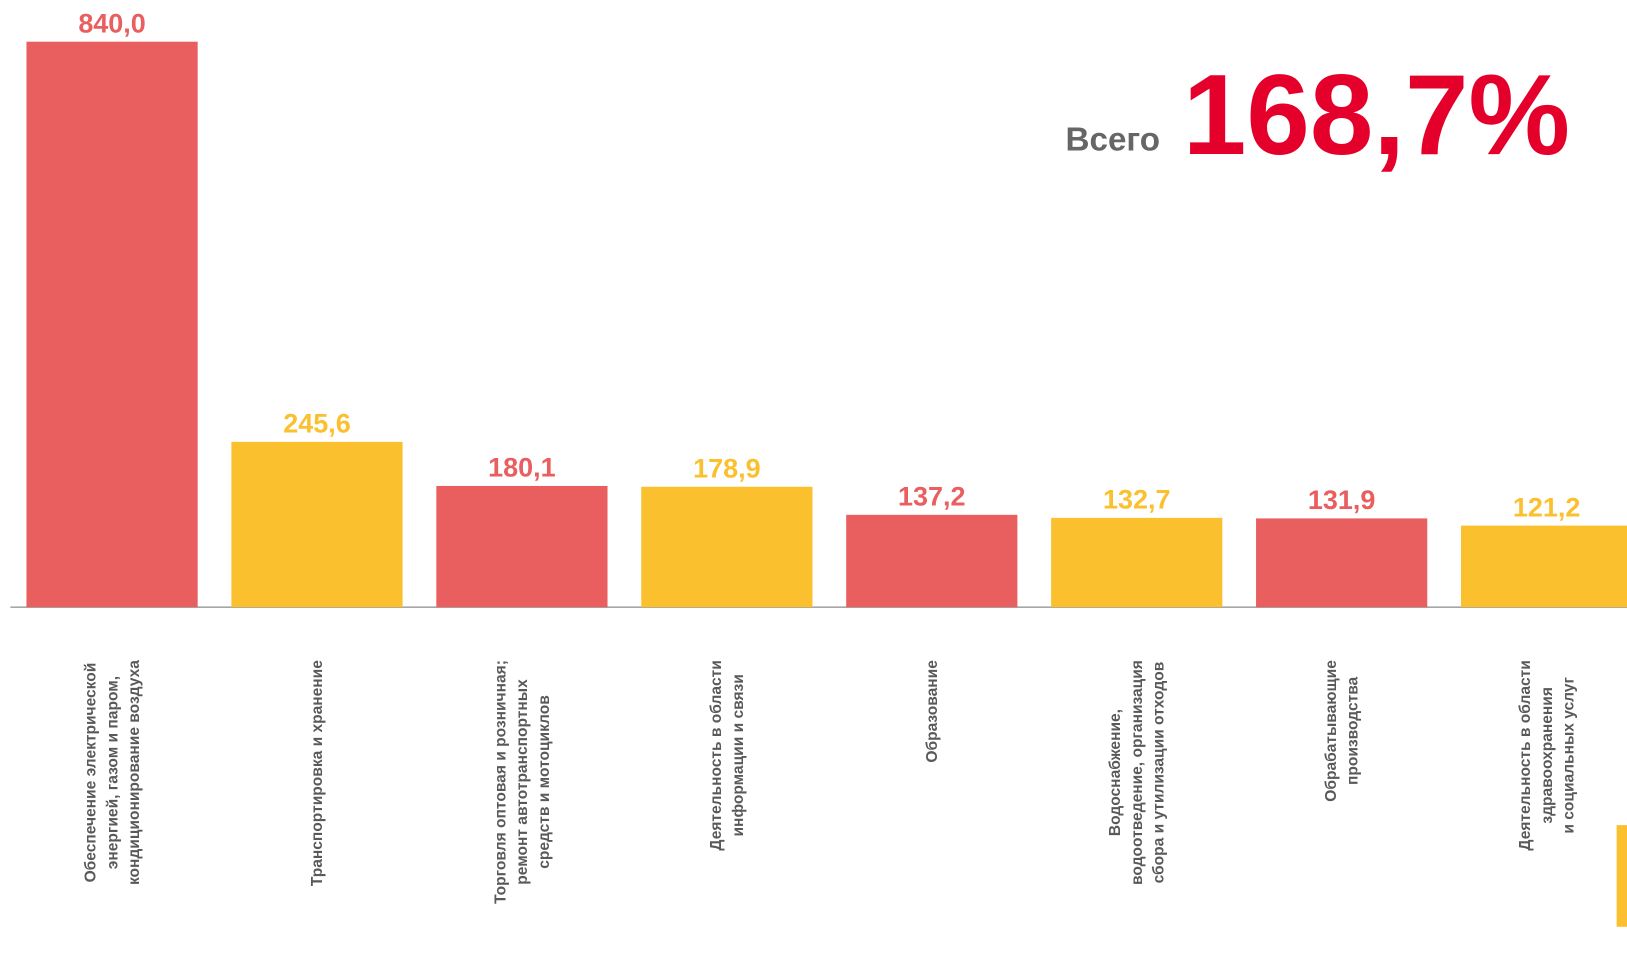 The width and height of the screenshot is (1627, 955). What do you see at coordinates (521, 468) in the screenshot?
I see `value-label: 180,1` at bounding box center [521, 468].